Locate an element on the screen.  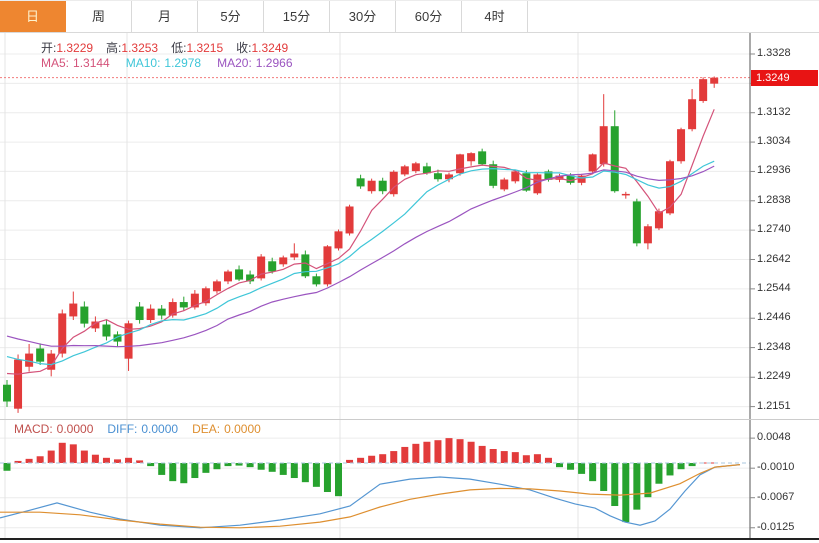
price-tick-label: 1.2936 is located at coordinates (774, 170).